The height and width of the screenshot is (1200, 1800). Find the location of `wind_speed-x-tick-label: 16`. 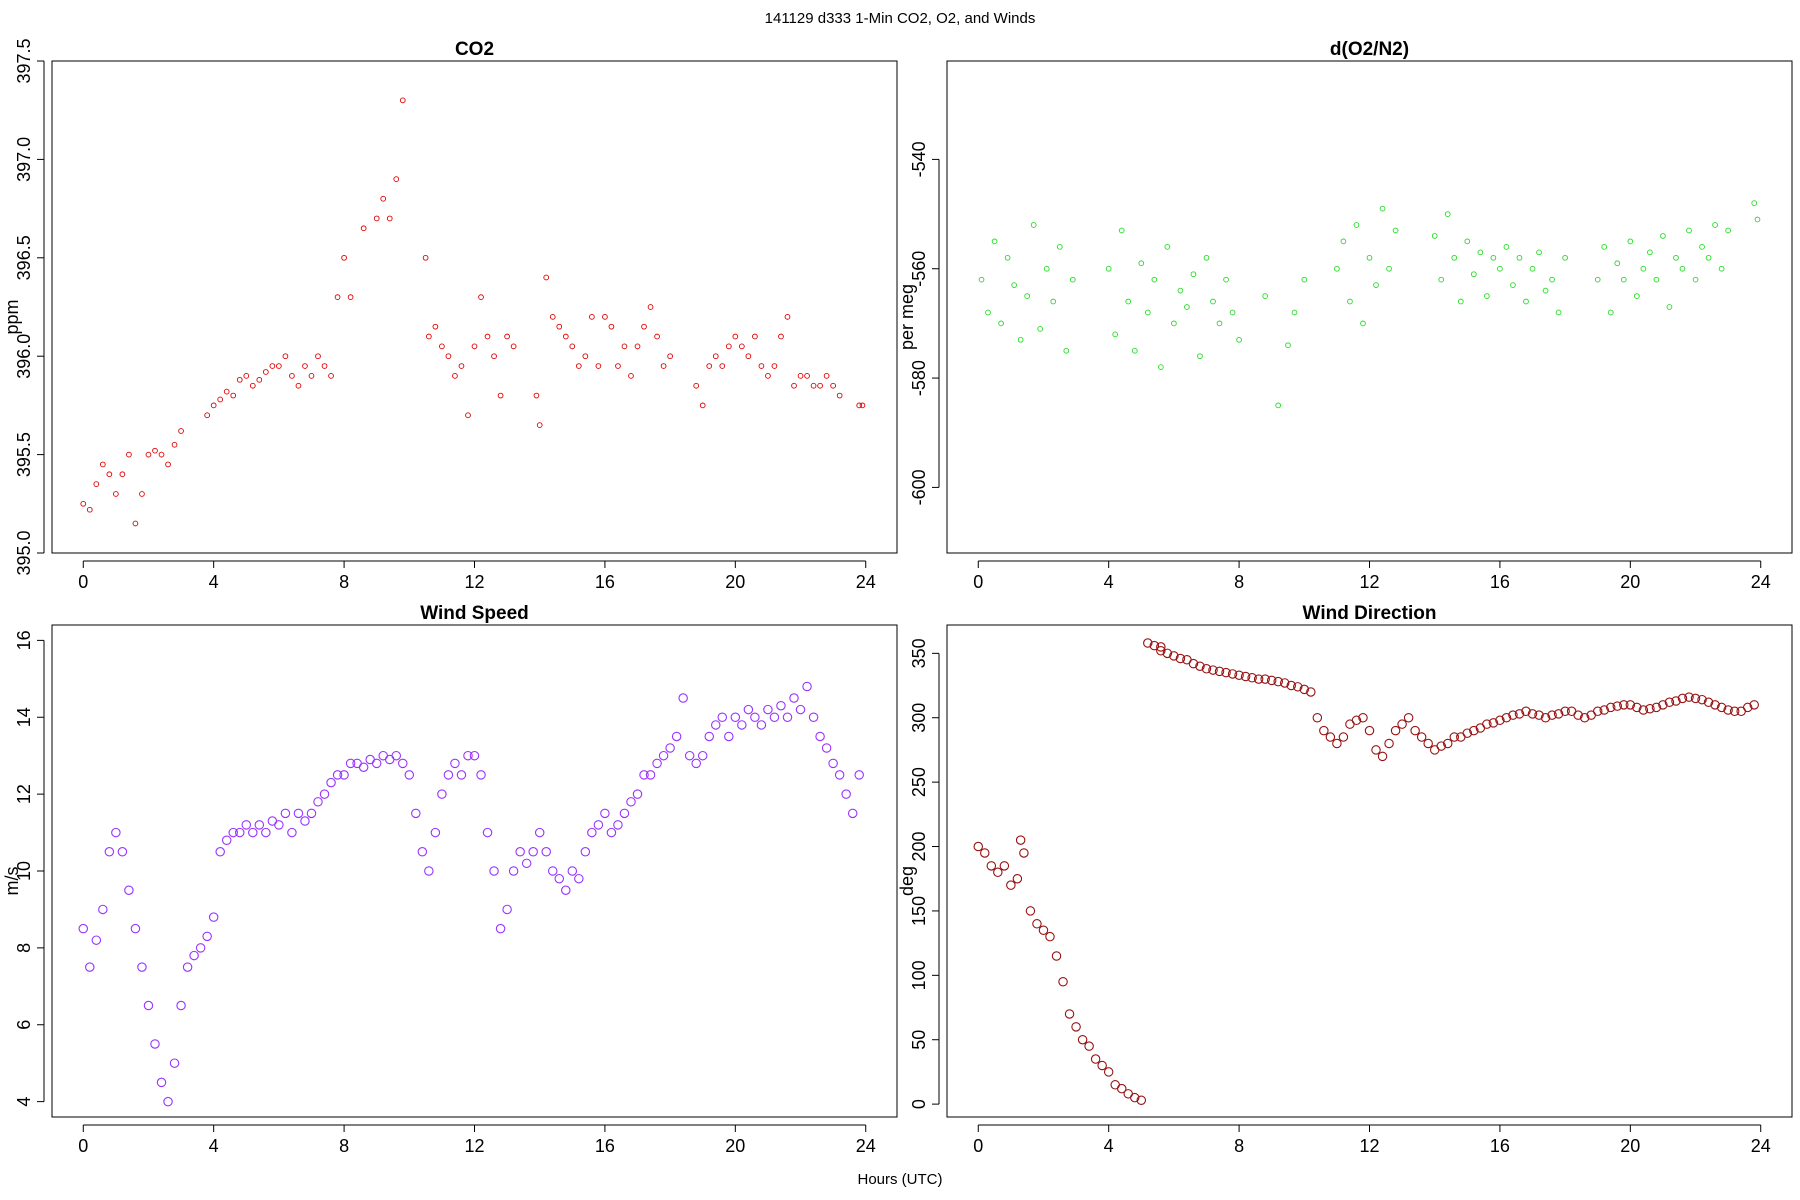

wind_speed-x-tick-label: 16 is located at coordinates (605, 1146).